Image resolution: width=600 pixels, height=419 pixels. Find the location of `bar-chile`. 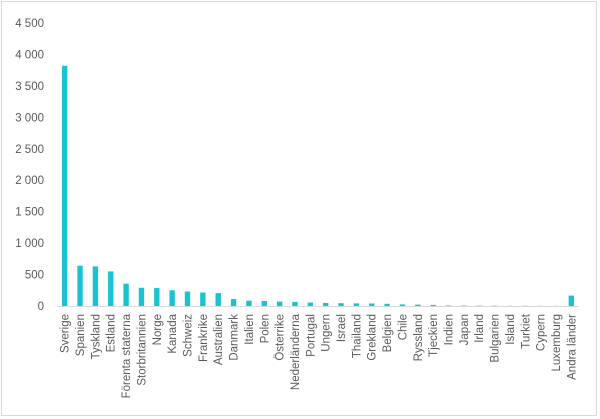

bar-chile is located at coordinates (402, 305).